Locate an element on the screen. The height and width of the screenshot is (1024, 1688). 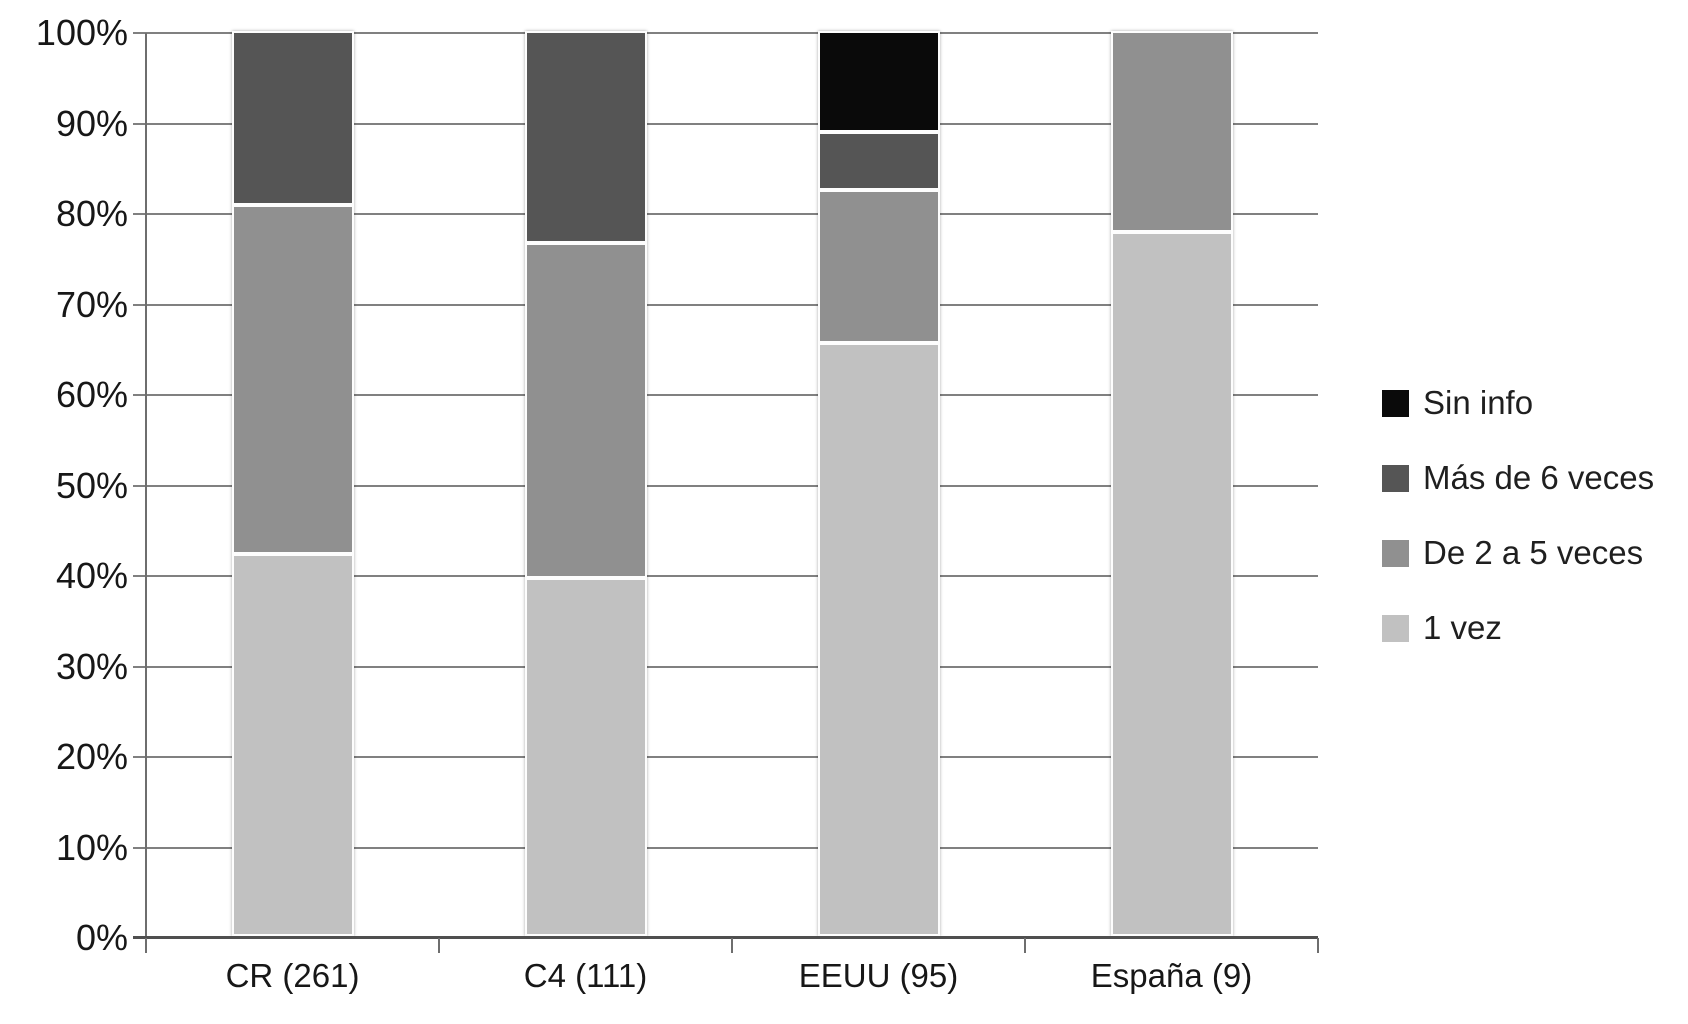
x-axis-category-label: CR (261) is located at coordinates (292, 975).